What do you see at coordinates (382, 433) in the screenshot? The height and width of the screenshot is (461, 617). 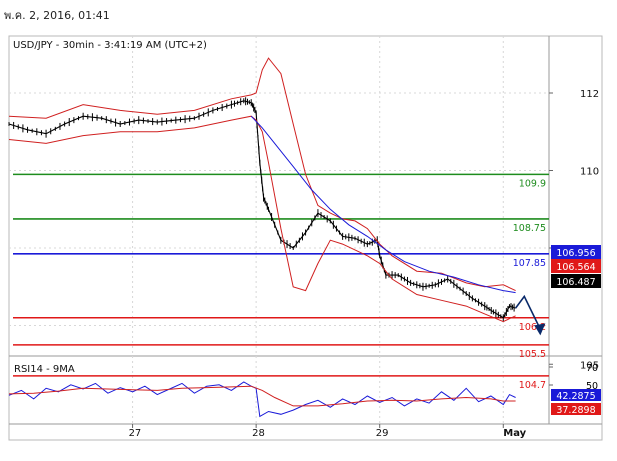 I see `x-tick-label: 29` at bounding box center [382, 433].